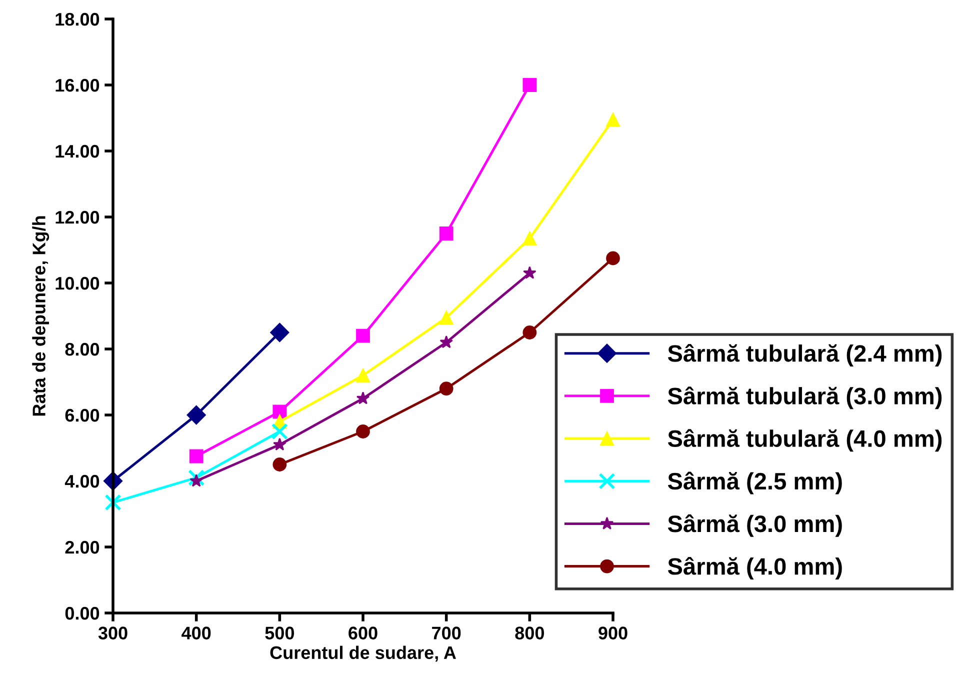  What do you see at coordinates (78, 217) in the screenshot?
I see `y-tick-label: 12.00` at bounding box center [78, 217].